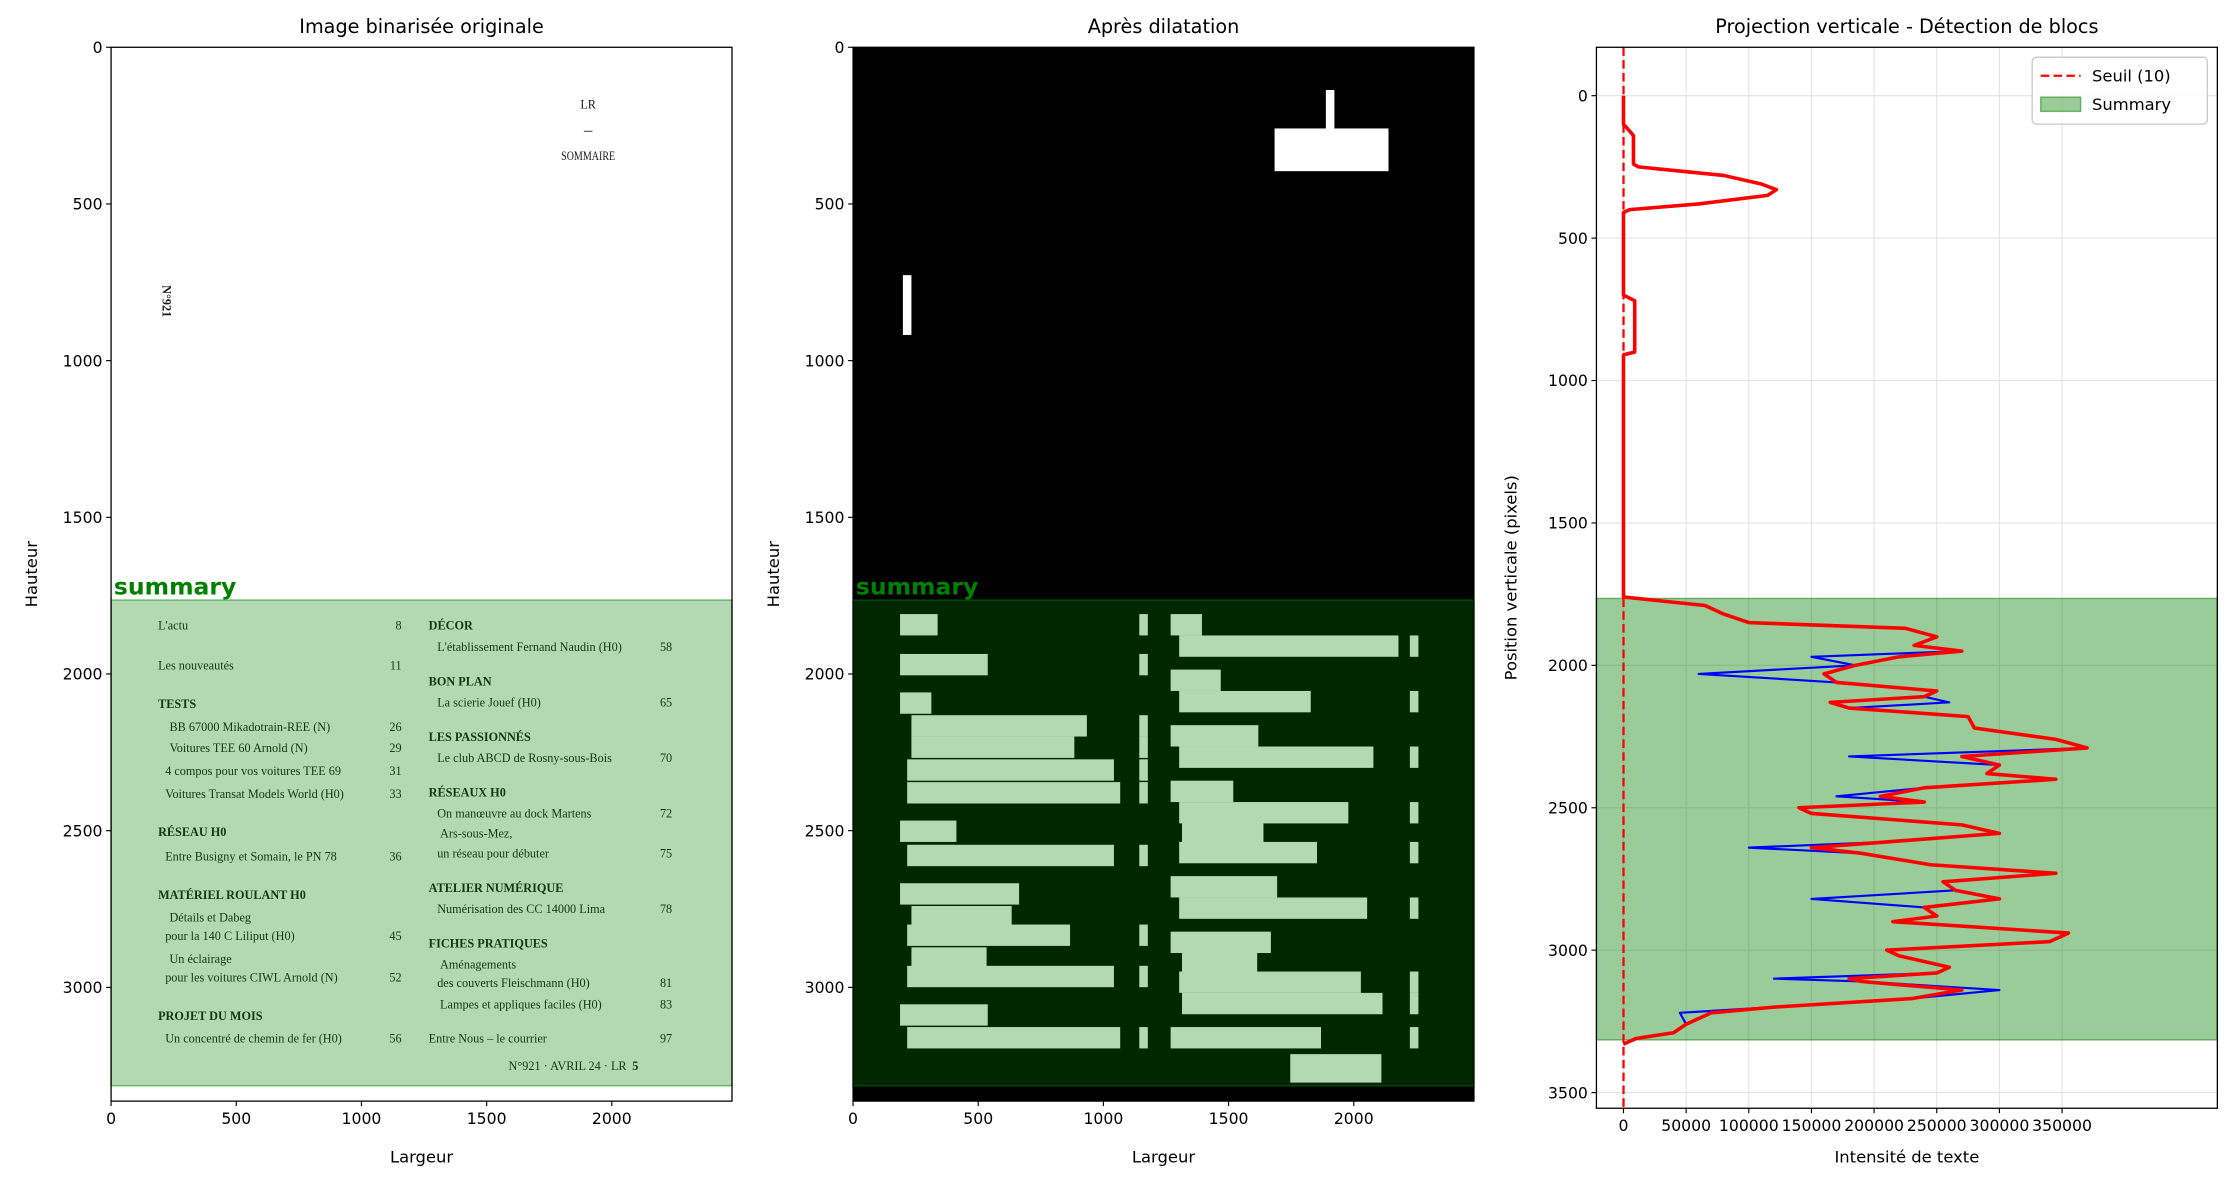  Describe the element at coordinates (568, 1066) in the screenshot. I see `page-footer: N°921 · AVRIL 24 · LR` at that location.